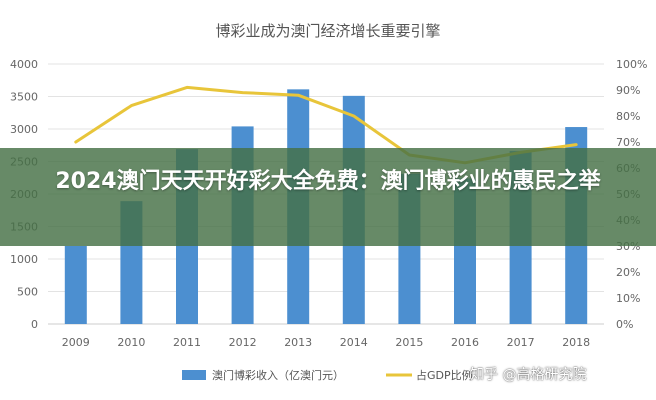 This screenshot has height=400, width=656. I want to click on y-right-tick-label: 70%, so click(628, 142).